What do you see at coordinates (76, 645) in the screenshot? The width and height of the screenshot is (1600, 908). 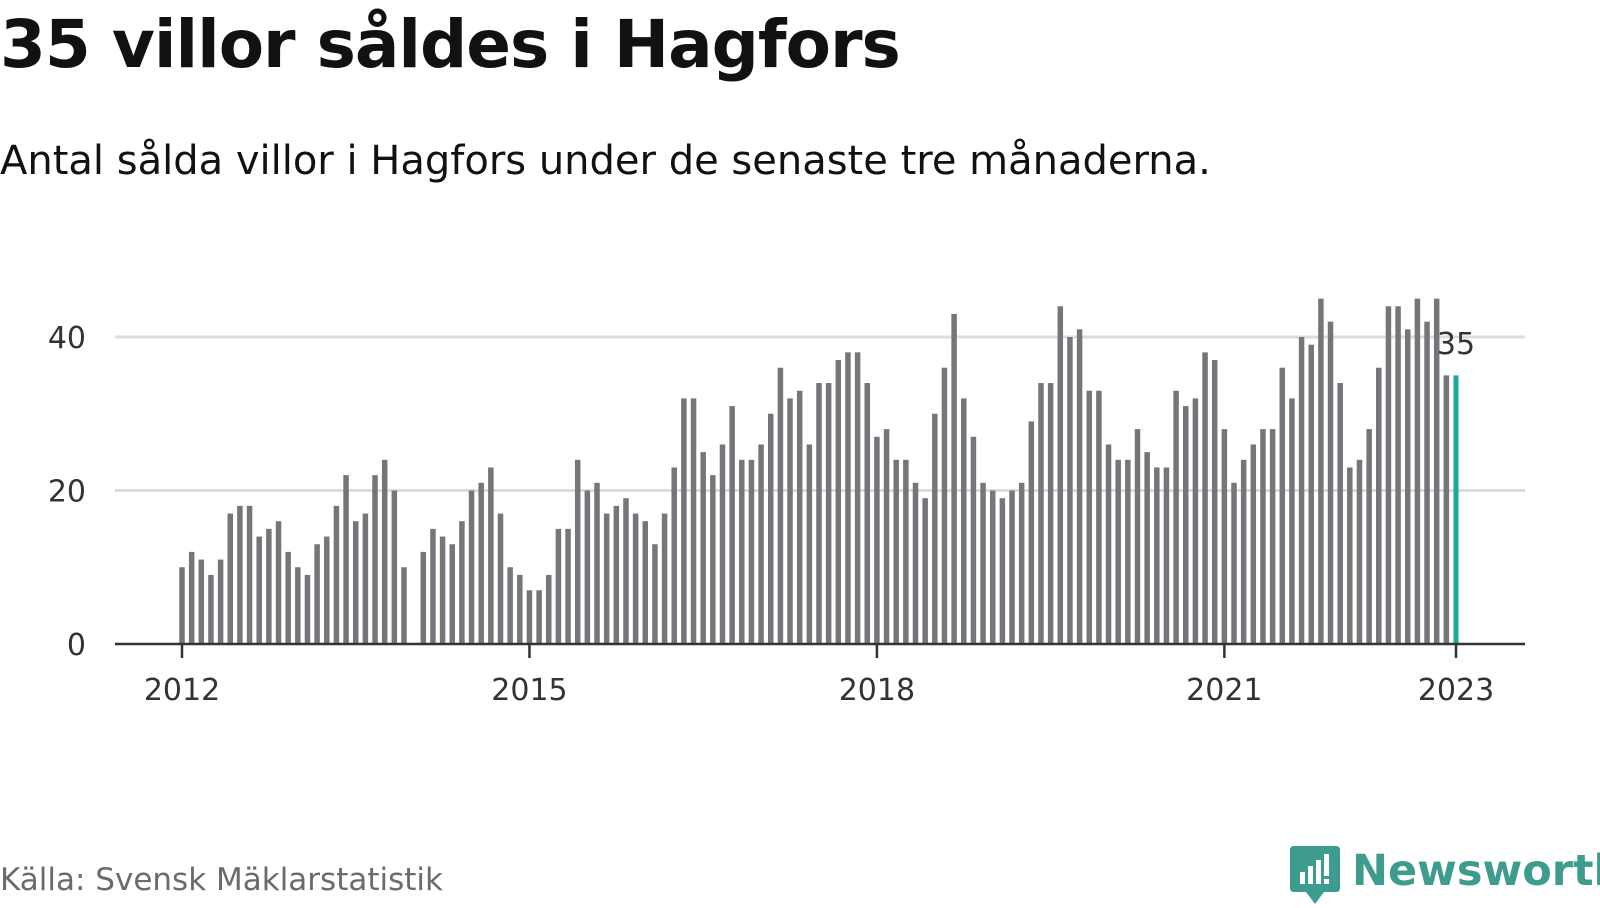 I see `y-tick-label: 0` at bounding box center [76, 645].